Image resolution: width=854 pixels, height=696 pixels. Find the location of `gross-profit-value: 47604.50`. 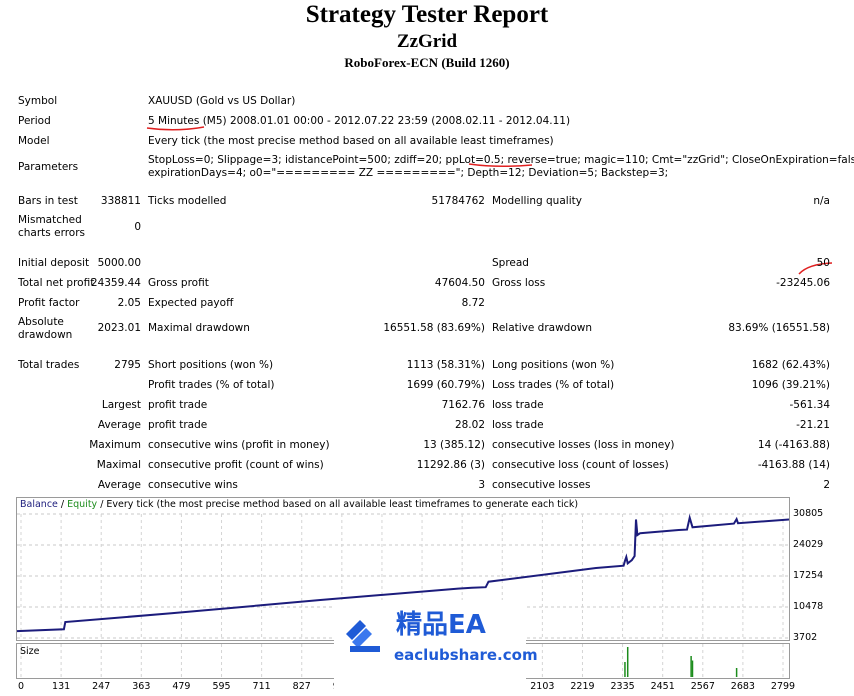

gross-profit-value: 47604.50 is located at coordinates (459, 283).